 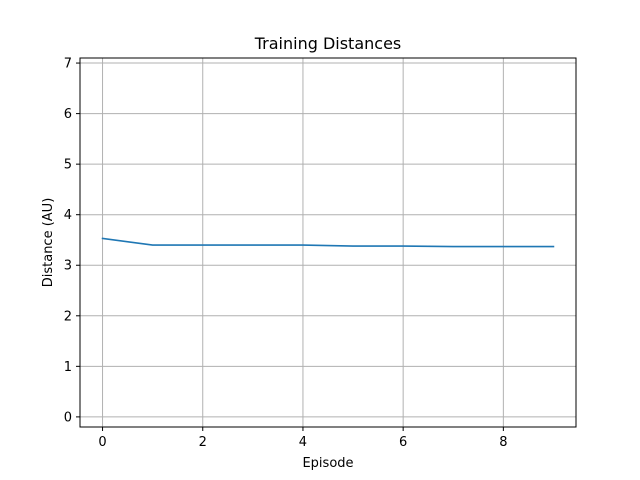 I want to click on series-layer, so click(x=328, y=242).